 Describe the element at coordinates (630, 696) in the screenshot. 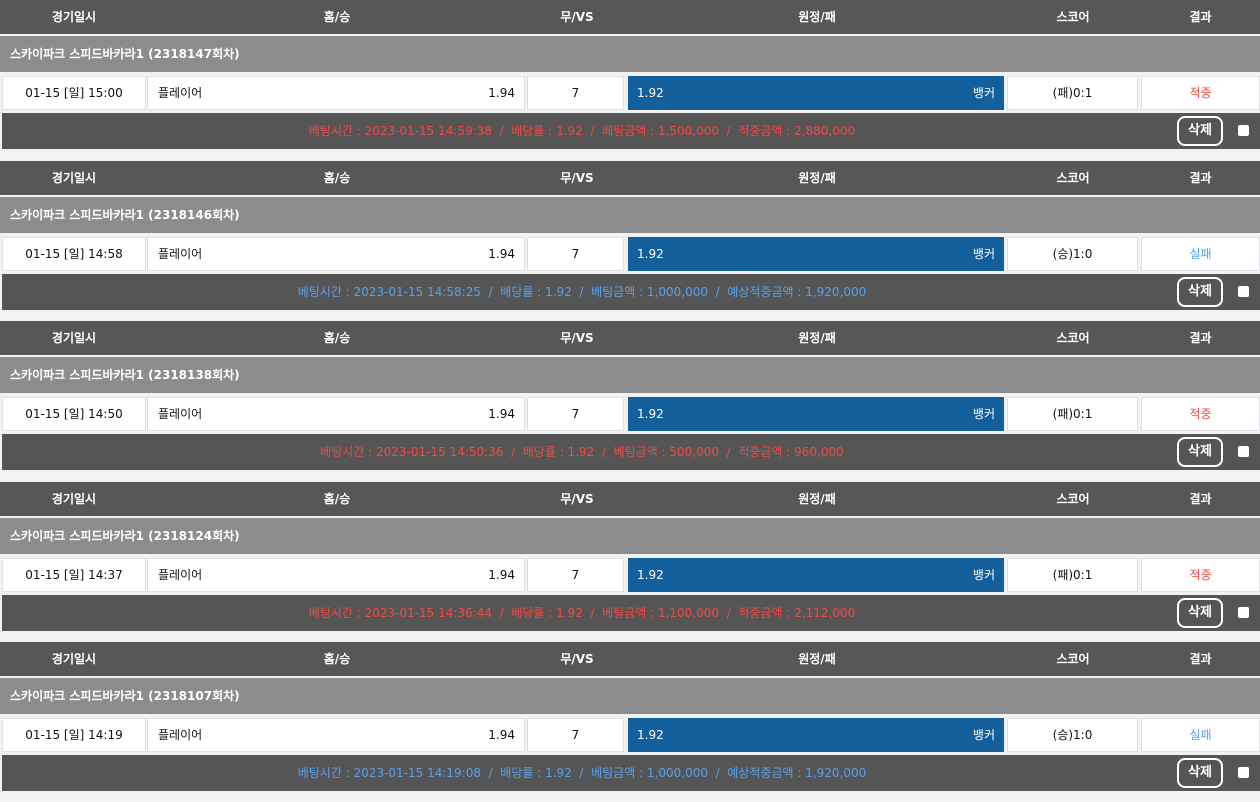

I see `game-group-title: 스카이파크 스피드바카라1 (2318107회차)` at that location.